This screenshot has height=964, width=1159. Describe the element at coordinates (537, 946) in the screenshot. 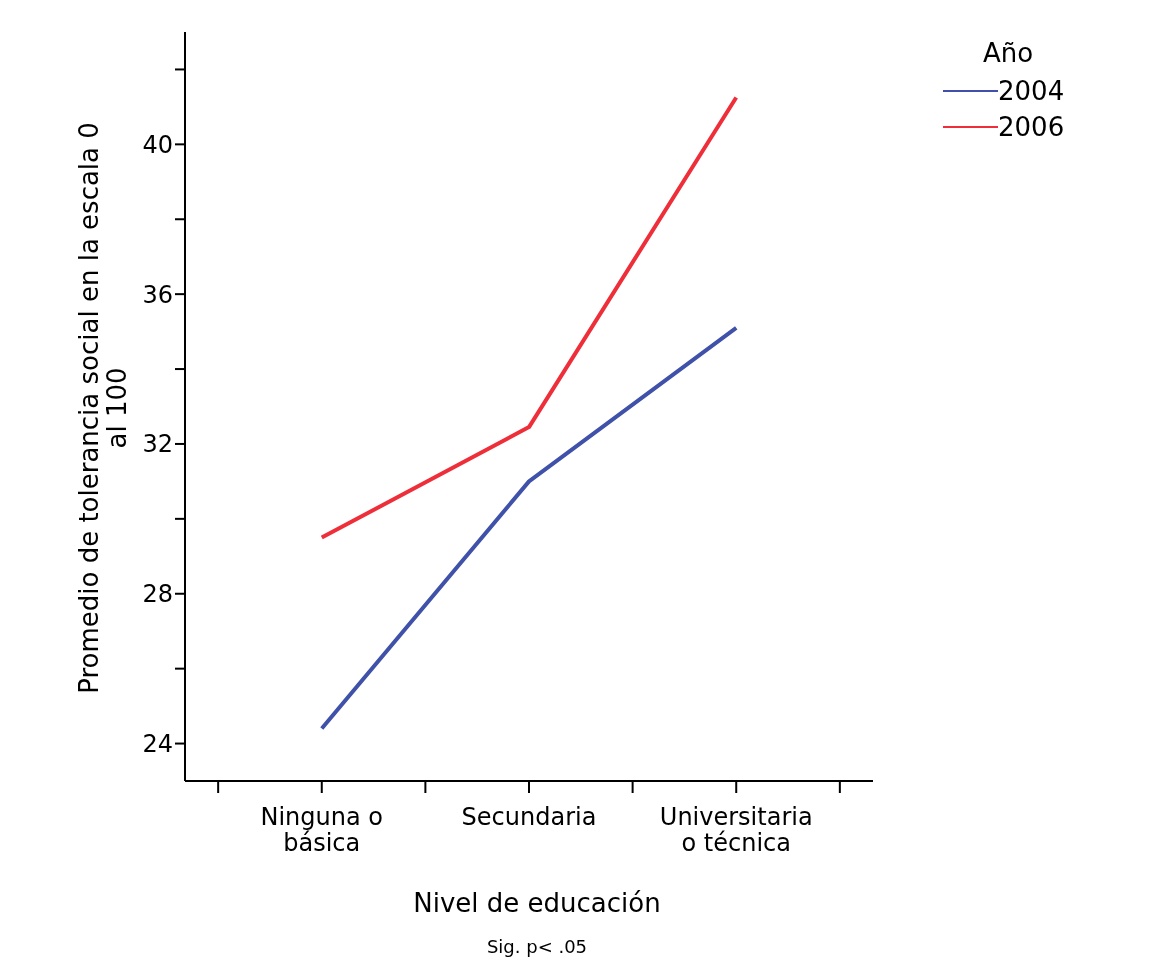

I see `text: Sig. p< .05` at that location.